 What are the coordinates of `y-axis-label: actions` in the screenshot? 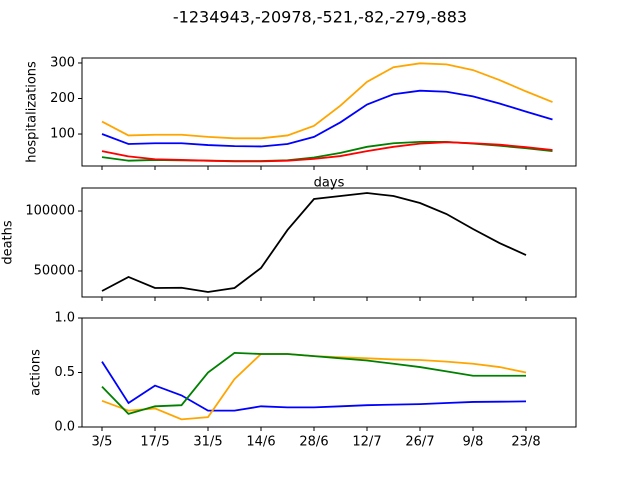 It's located at (36, 372).